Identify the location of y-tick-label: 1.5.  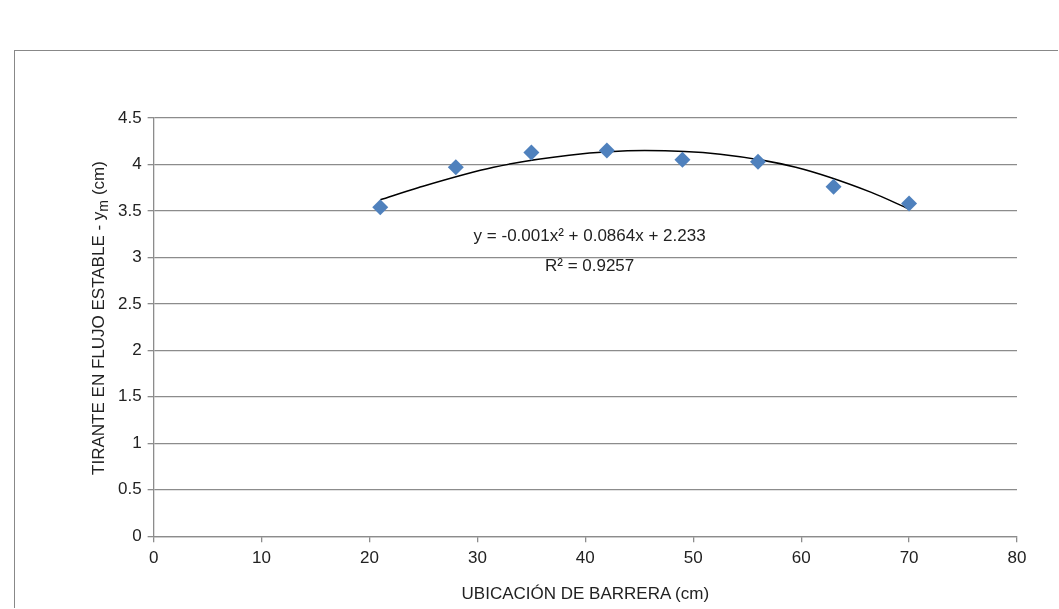
(129, 396).